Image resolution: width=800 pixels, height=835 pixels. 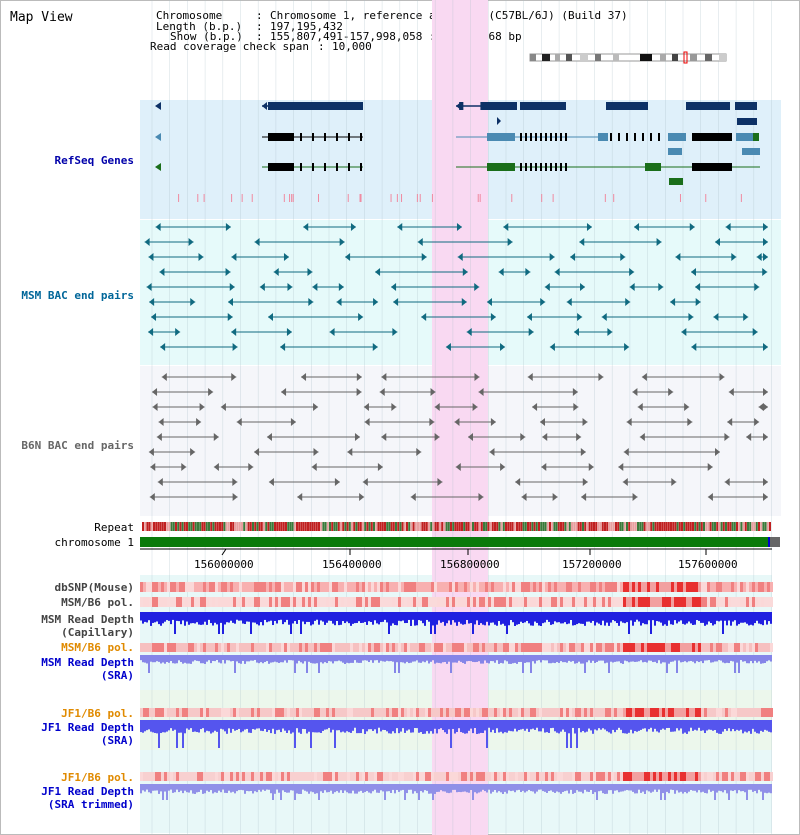 What do you see at coordinates (94, 160) in the screenshot?
I see `track-label-refseq: RefSeq Genes` at bounding box center [94, 160].